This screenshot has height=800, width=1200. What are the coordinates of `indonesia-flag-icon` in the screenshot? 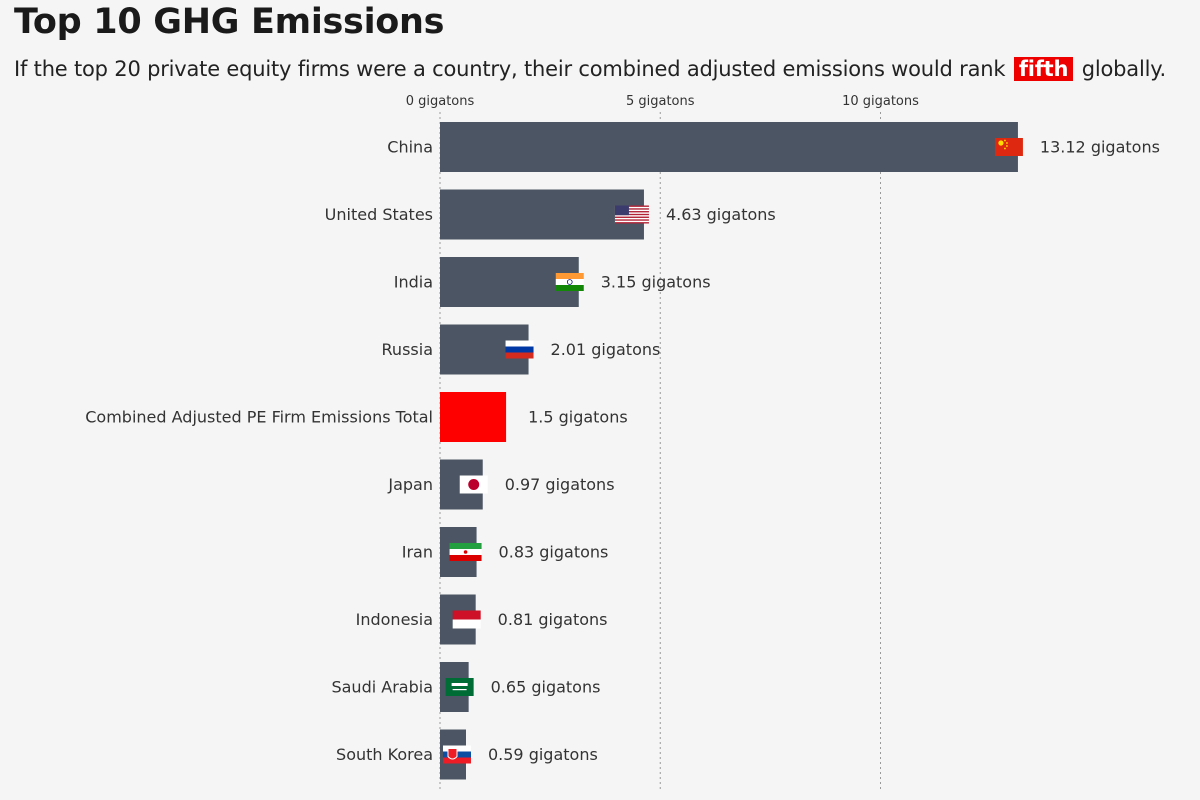 It's located at (466, 619).